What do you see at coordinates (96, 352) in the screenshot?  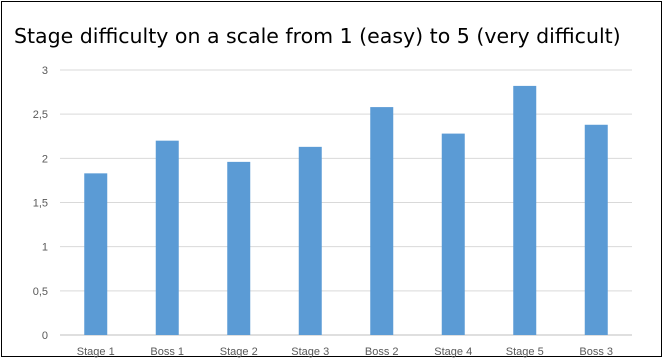 I see `x-tick-label: Stage 1` at bounding box center [96, 352].